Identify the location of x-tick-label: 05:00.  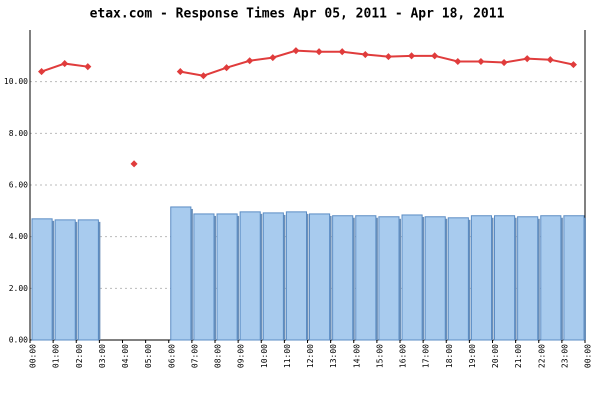
(148, 356).